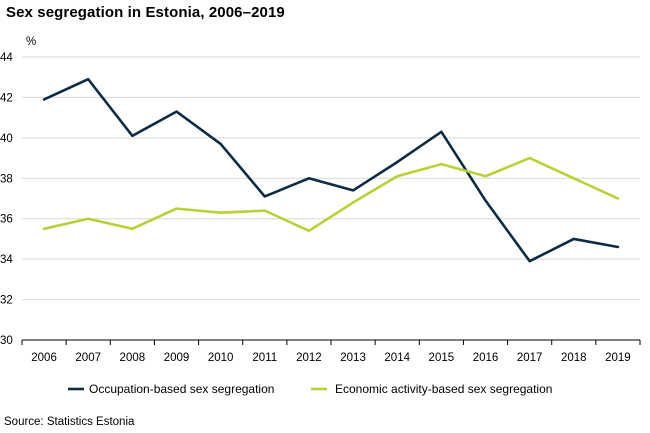 The image size is (650, 433). I want to click on y-tick-label: 40, so click(6, 139).